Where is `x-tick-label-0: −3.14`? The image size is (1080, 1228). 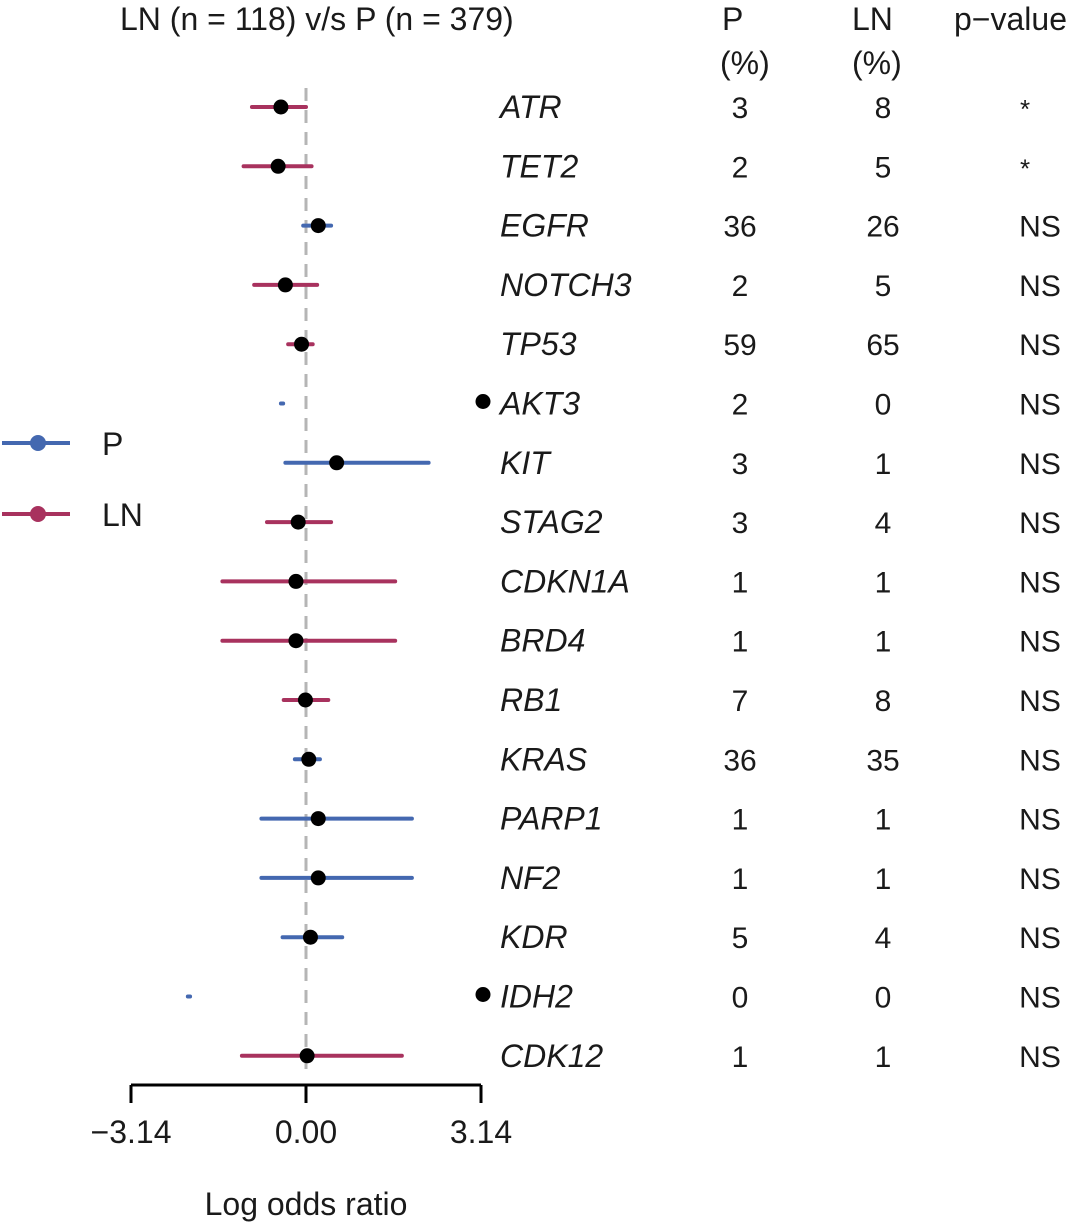 x-tick-label-0: −3.14 is located at coordinates (131, 1132).